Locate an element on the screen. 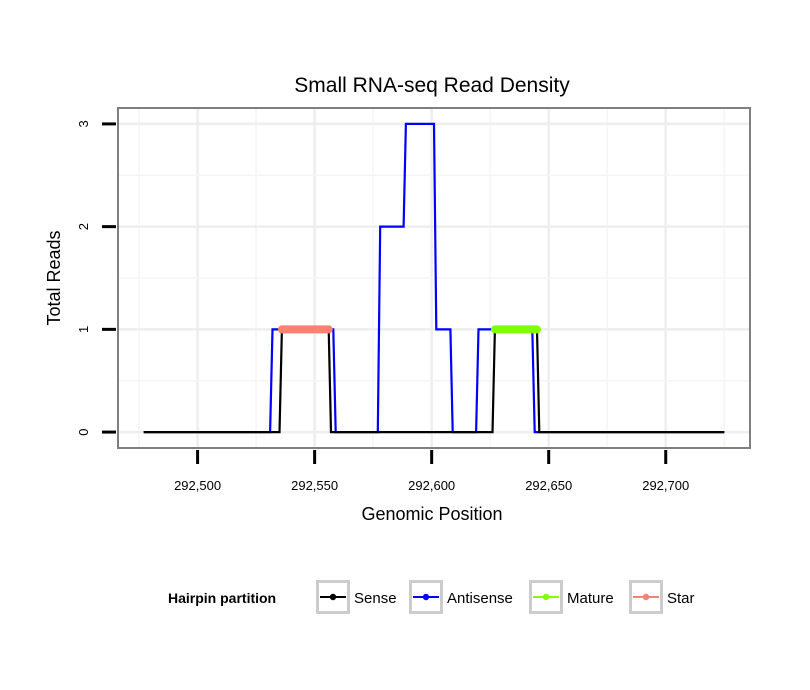 The height and width of the screenshot is (690, 810). x-tick-label: 292,550 is located at coordinates (314, 485).